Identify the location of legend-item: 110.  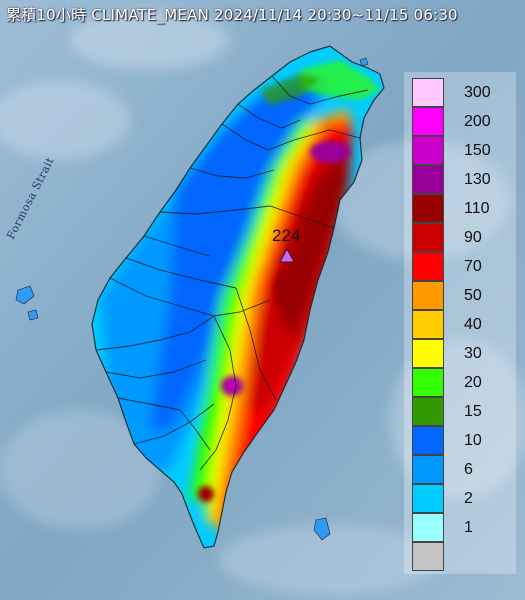
(462, 209).